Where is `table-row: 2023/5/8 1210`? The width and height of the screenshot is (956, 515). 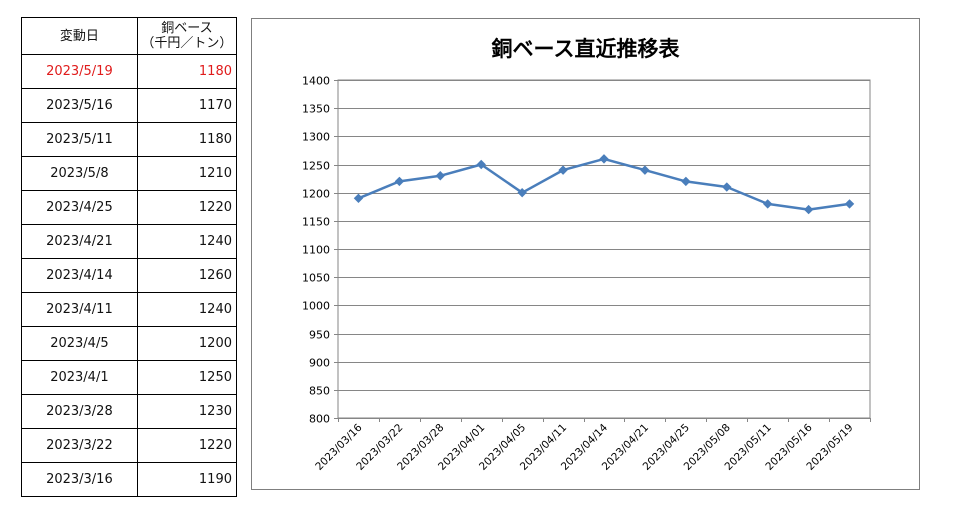
table-row: 2023/5/8 1210 is located at coordinates (129, 173).